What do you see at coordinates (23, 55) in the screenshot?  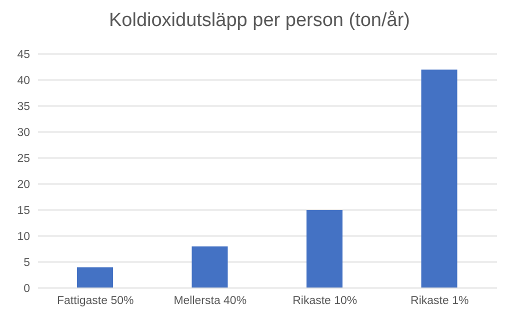 I see `y-tick-label: 45` at bounding box center [23, 55].